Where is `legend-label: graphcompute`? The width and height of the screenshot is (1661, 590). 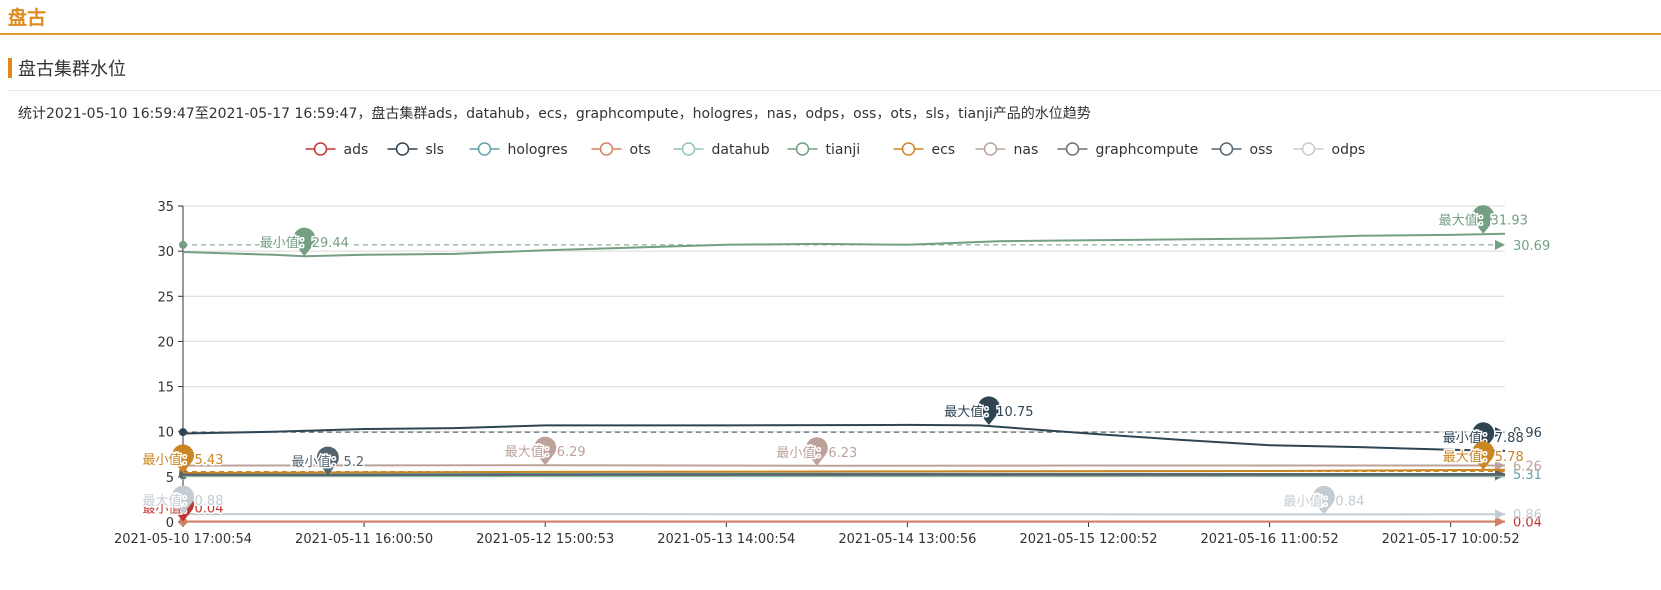
legend-label: graphcompute is located at coordinates (1147, 150).